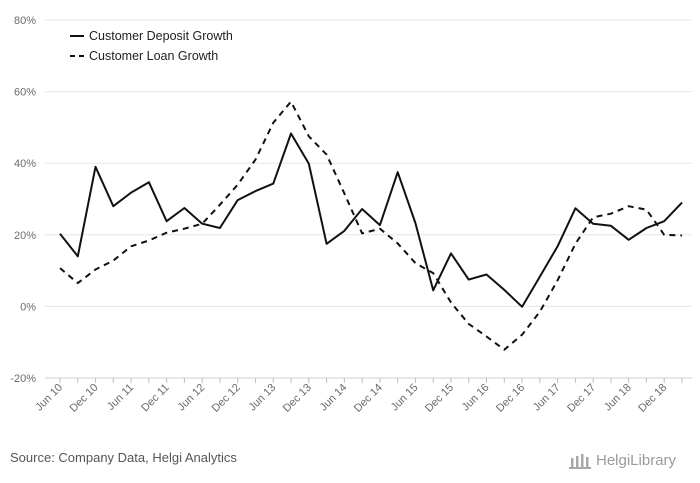  What do you see at coordinates (84, 398) in the screenshot?
I see `x-tick-label: Dec 10` at bounding box center [84, 398].